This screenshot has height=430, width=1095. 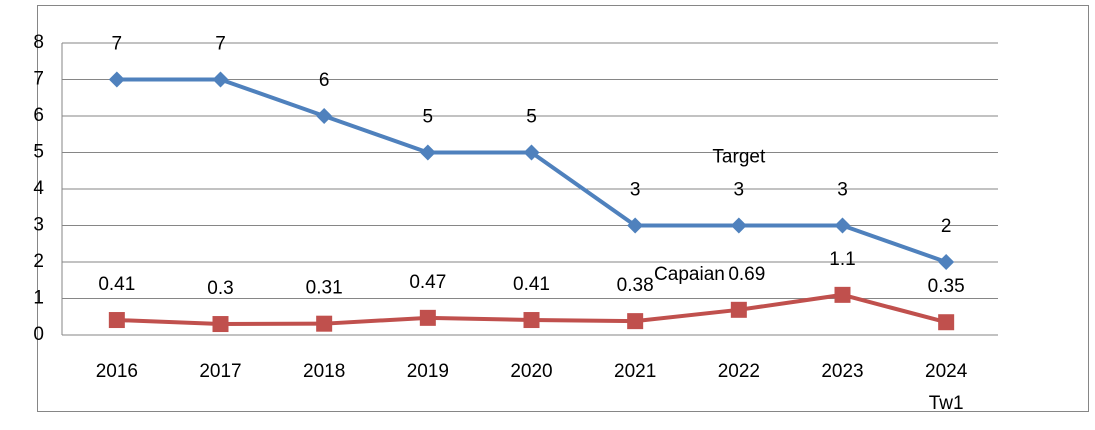 What do you see at coordinates (842, 259) in the screenshot?
I see `data-label: 1.1` at bounding box center [842, 259].